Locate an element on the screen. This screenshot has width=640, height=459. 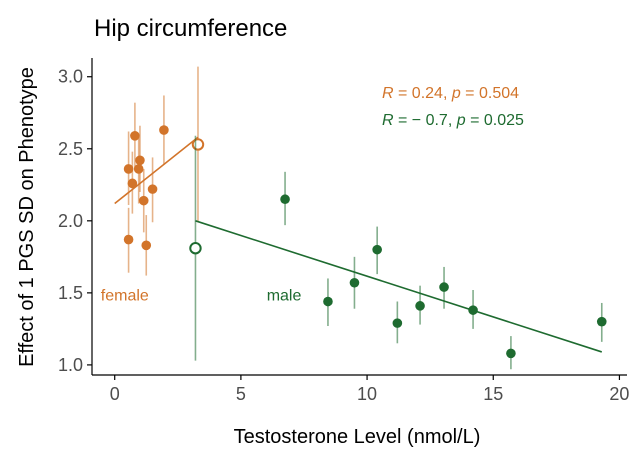
y-tick-label: 1.0 is located at coordinates (70, 365).